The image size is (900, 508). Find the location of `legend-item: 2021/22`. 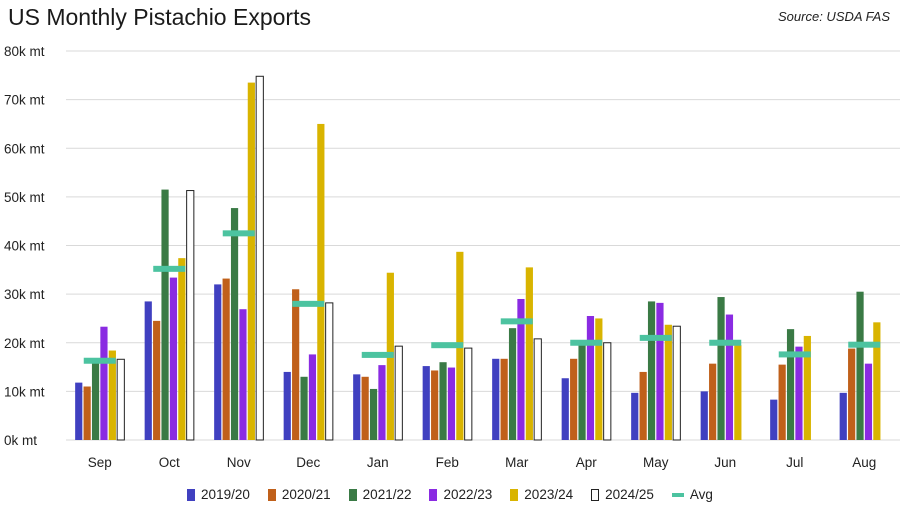

legend-item: 2021/22 is located at coordinates (380, 494).